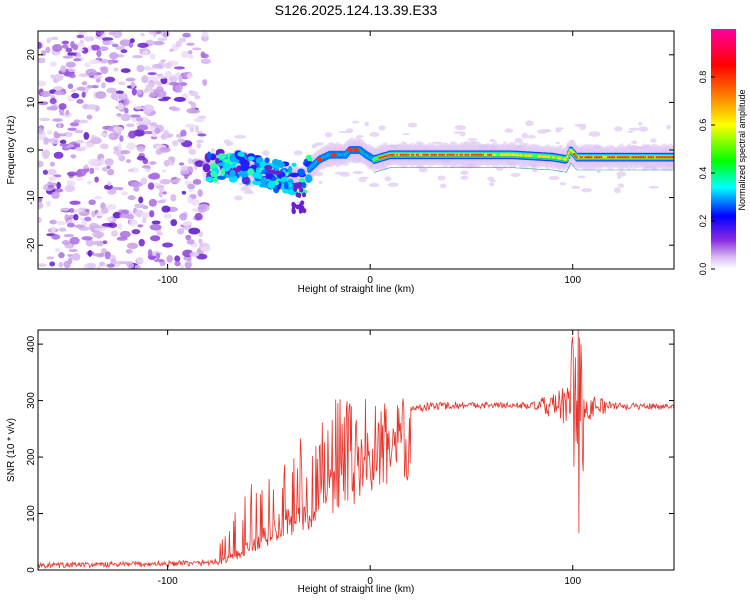 The width and height of the screenshot is (750, 600). Describe the element at coordinates (438, 175) in the screenshot. I see `spectrogram-signal-layer` at that location.